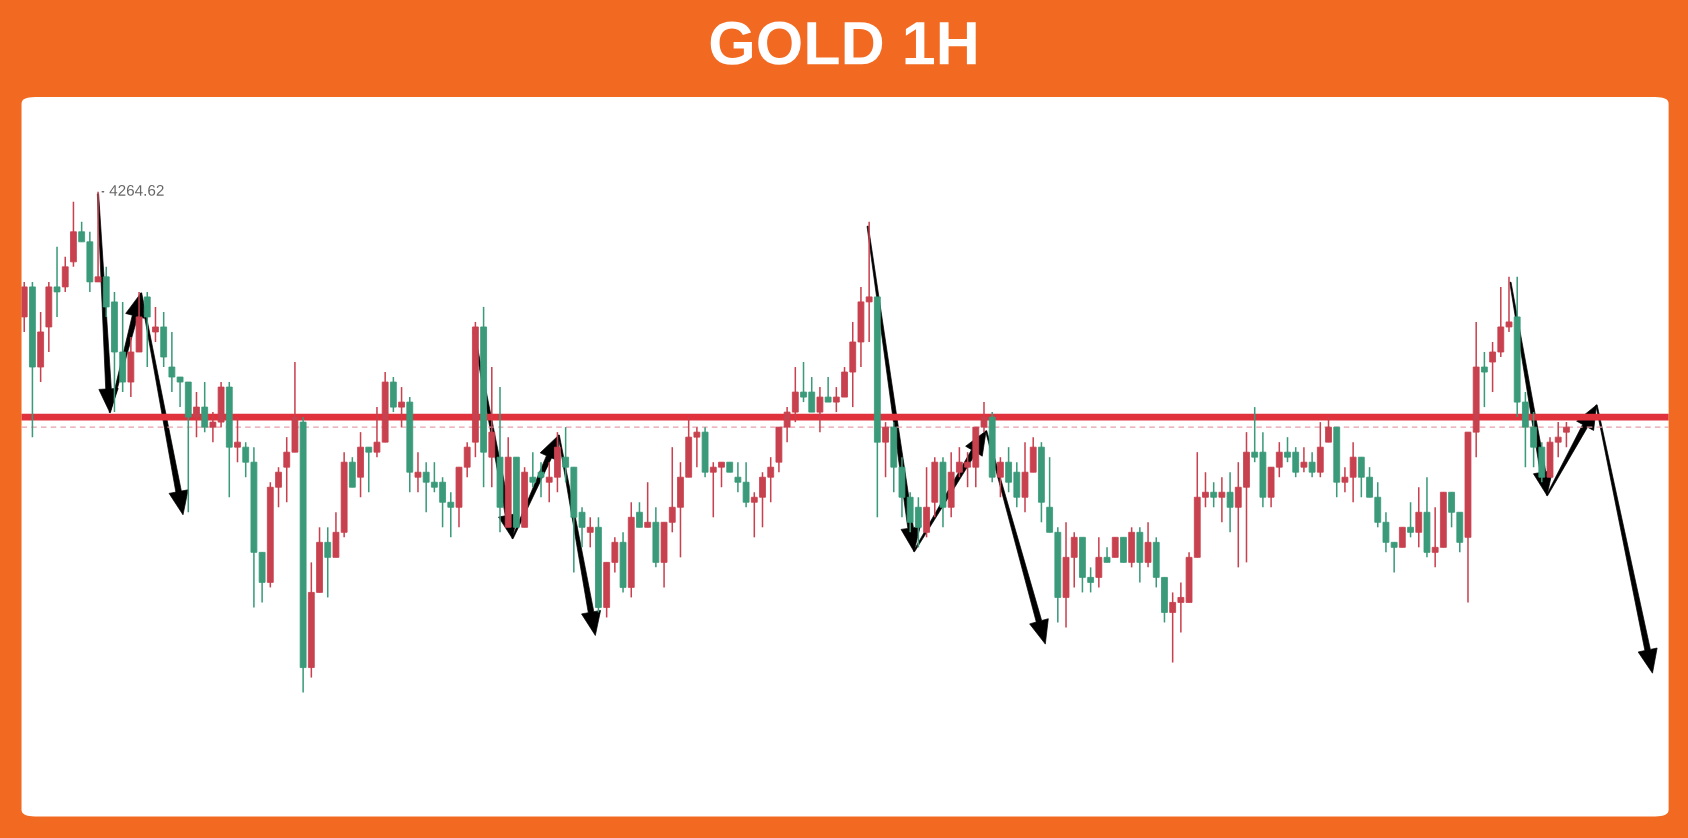 The image size is (1688, 838). I want to click on annotation: 4264.62, so click(136, 190).